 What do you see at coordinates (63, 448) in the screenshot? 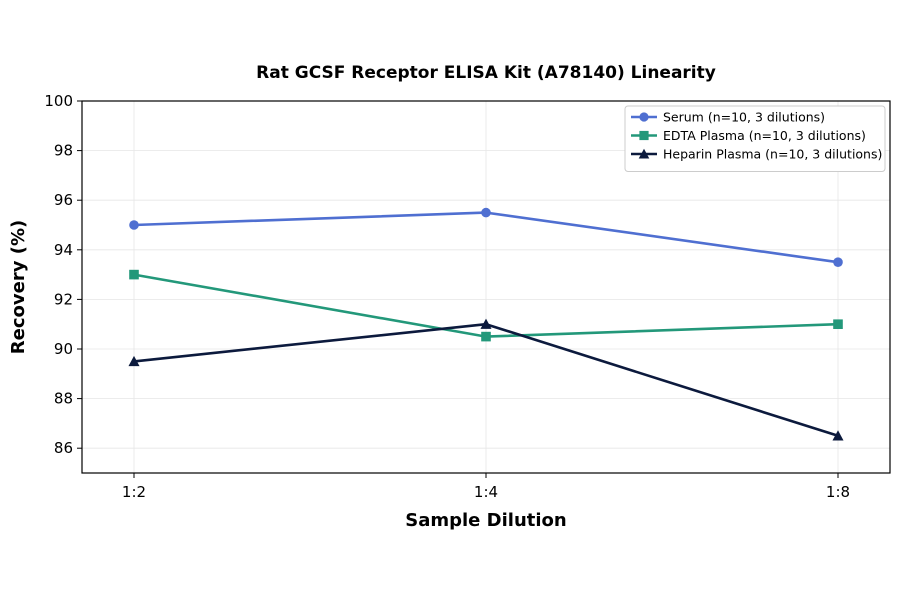
I see `y-tick-label: 86` at bounding box center [63, 448].